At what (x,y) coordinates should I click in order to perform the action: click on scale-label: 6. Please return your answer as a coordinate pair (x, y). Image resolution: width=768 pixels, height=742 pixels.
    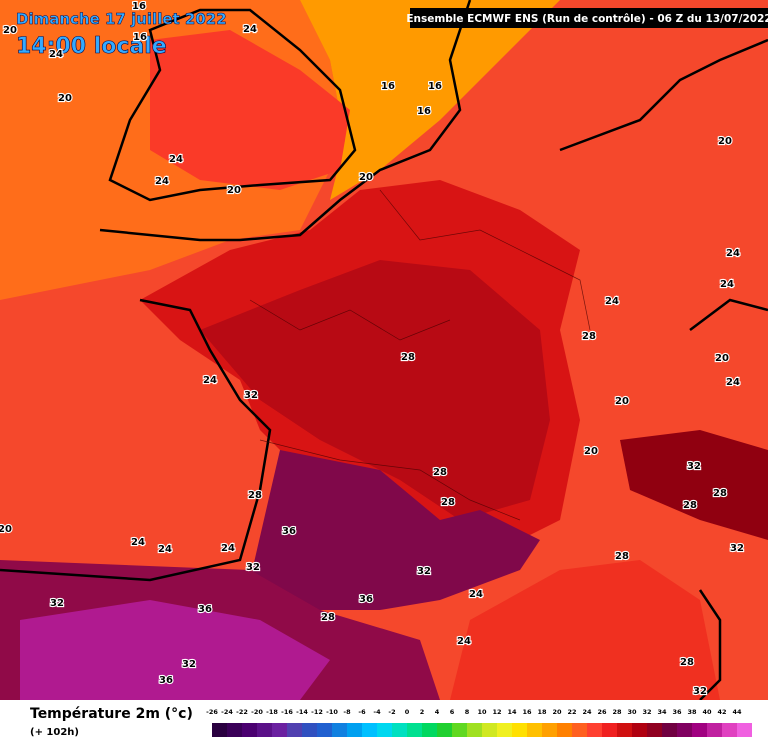
    Looking at the image, I should click on (452, 712).